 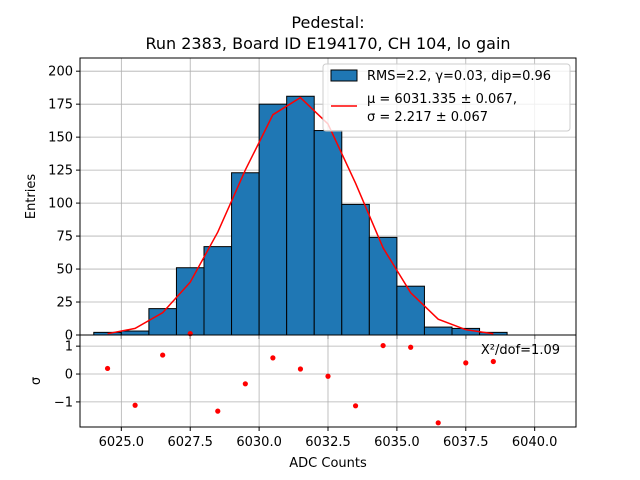 What do you see at coordinates (122, 442) in the screenshot?
I see `x-tick-label: 6025.0` at bounding box center [122, 442].